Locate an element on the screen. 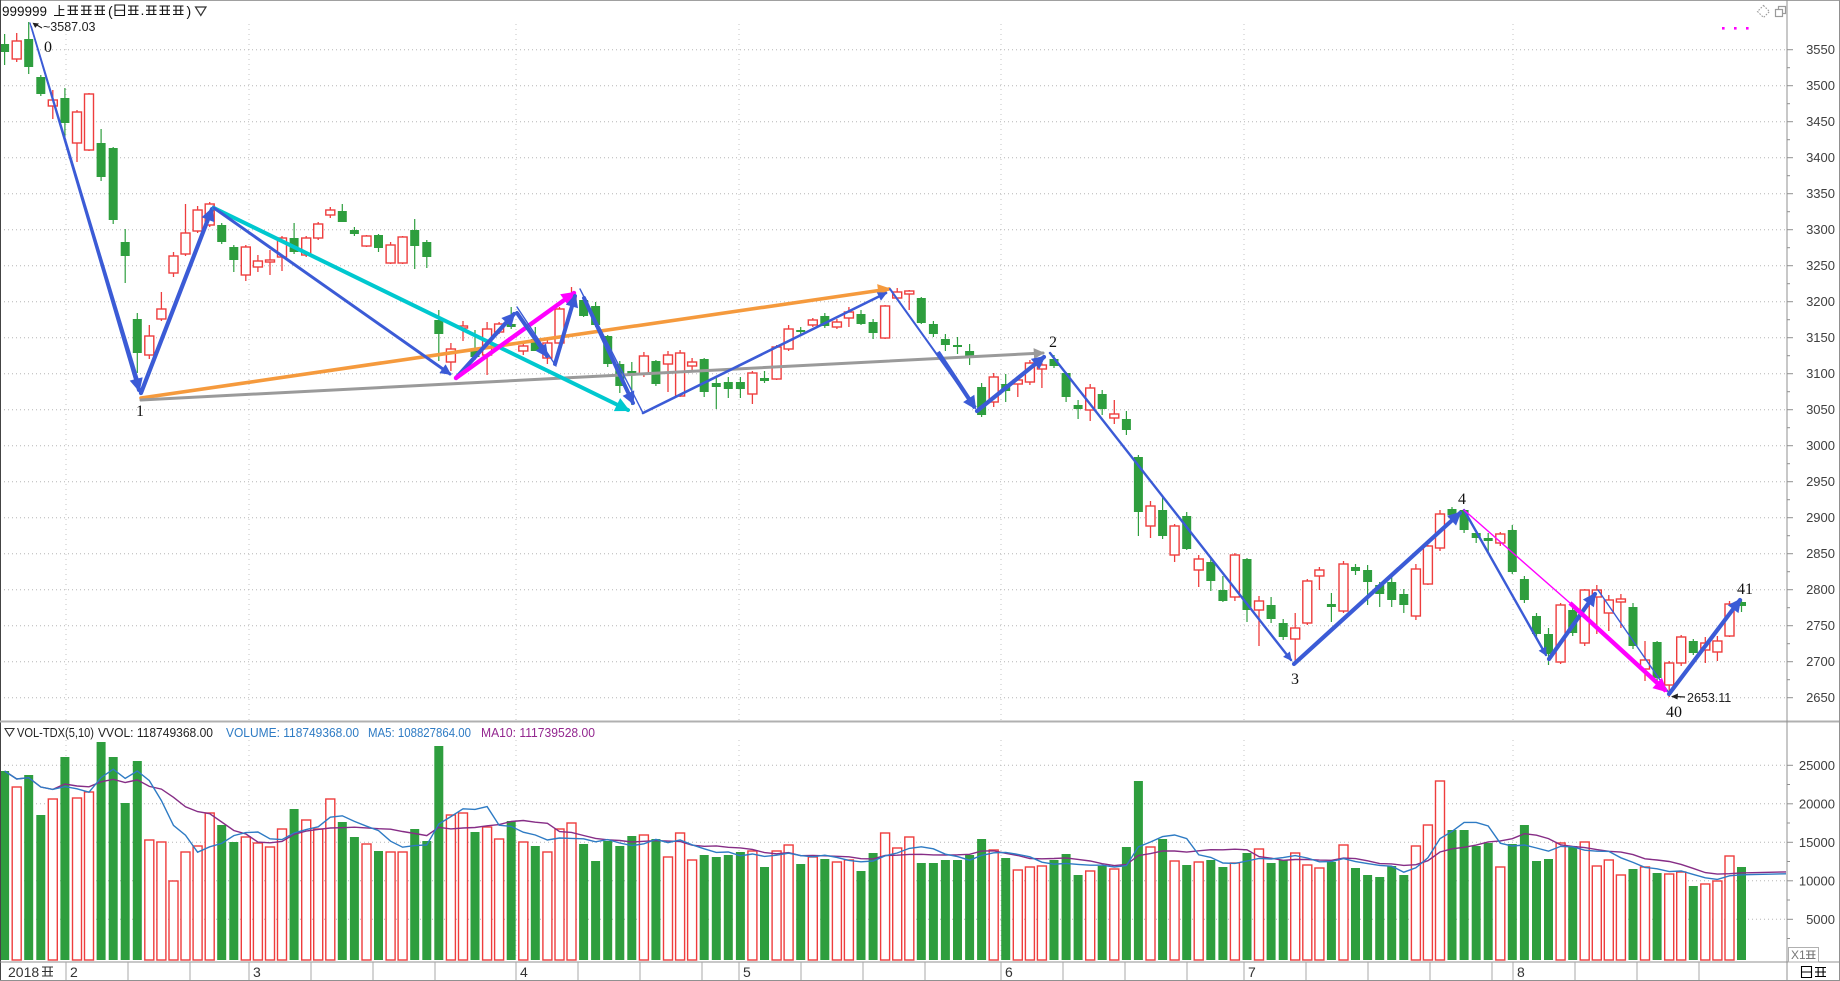 The width and height of the screenshot is (1840, 981). svg-text: X1 is located at coordinates (1798, 955).